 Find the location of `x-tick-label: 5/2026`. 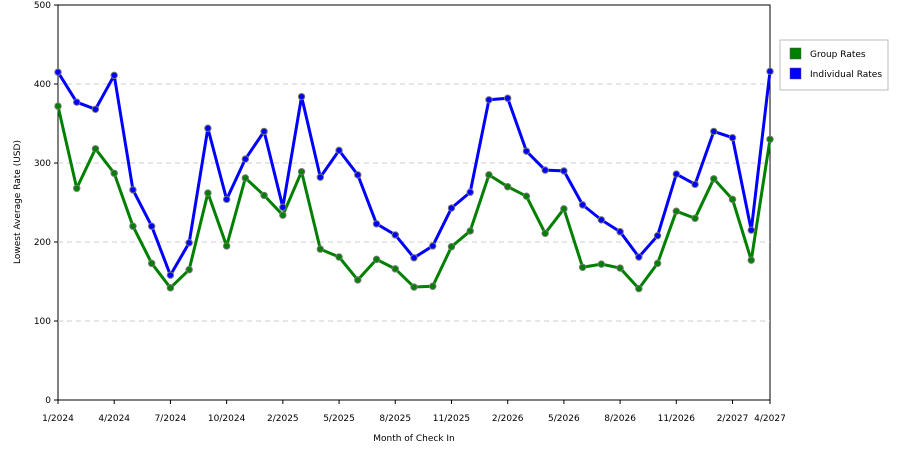

x-tick-label: 5/2026 is located at coordinates (564, 419).